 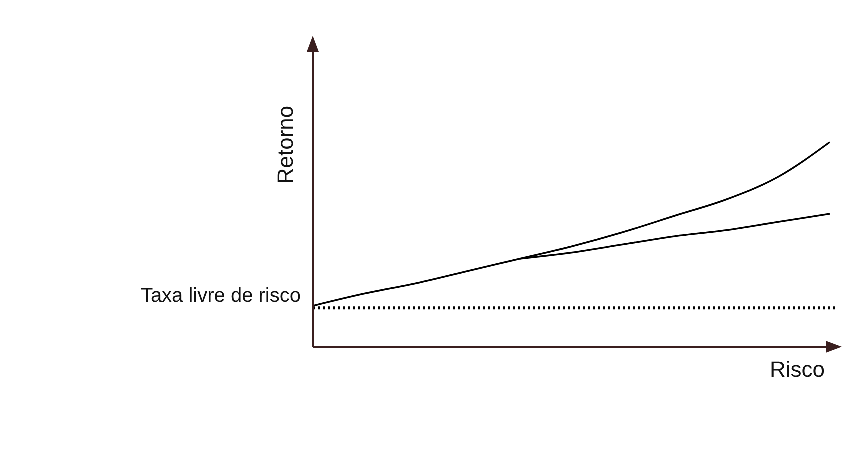 What do you see at coordinates (220, 296) in the screenshot?
I see `ref-line-label: Taxa livre de risco` at bounding box center [220, 296].